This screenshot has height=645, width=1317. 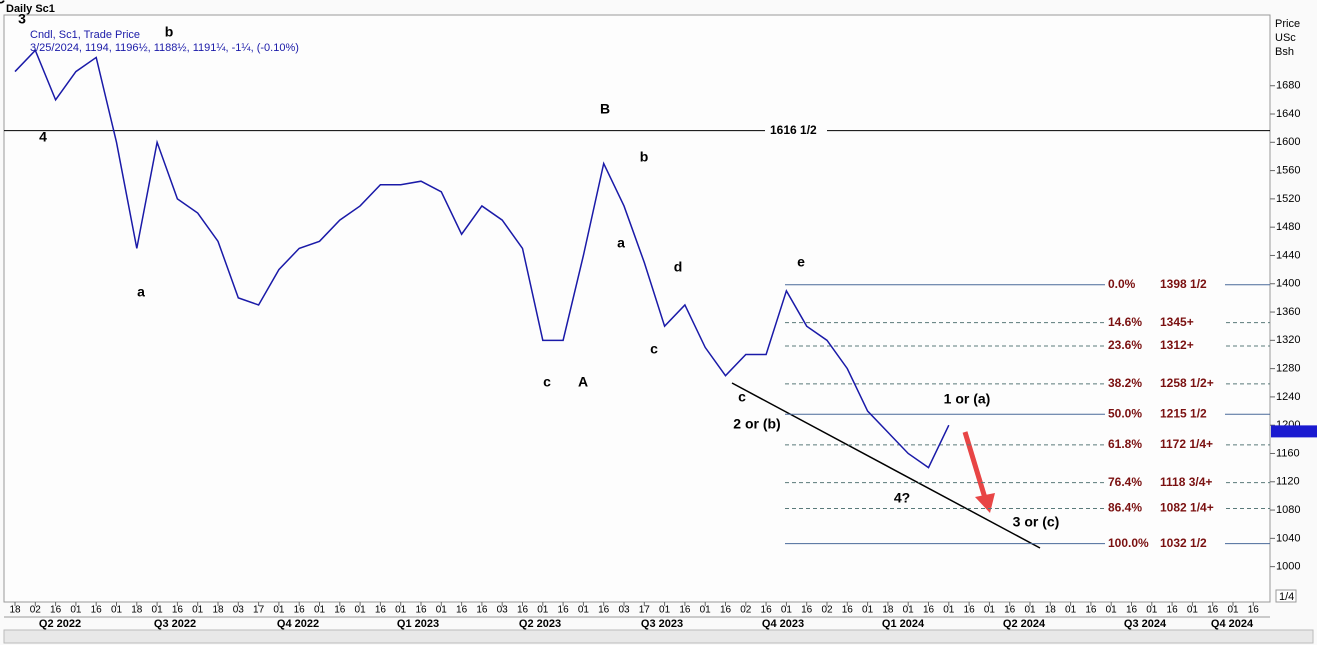 What do you see at coordinates (1288, 453) in the screenshot?
I see `y-tick-label: 1160` at bounding box center [1288, 453].